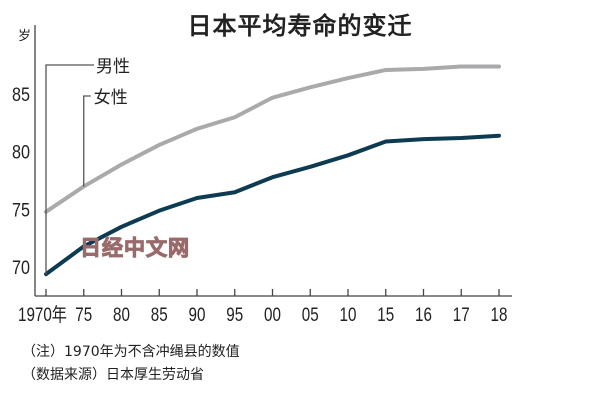 The image size is (600, 407). Describe the element at coordinates (310, 314) in the screenshot. I see `x-tick-label: 05` at that location.